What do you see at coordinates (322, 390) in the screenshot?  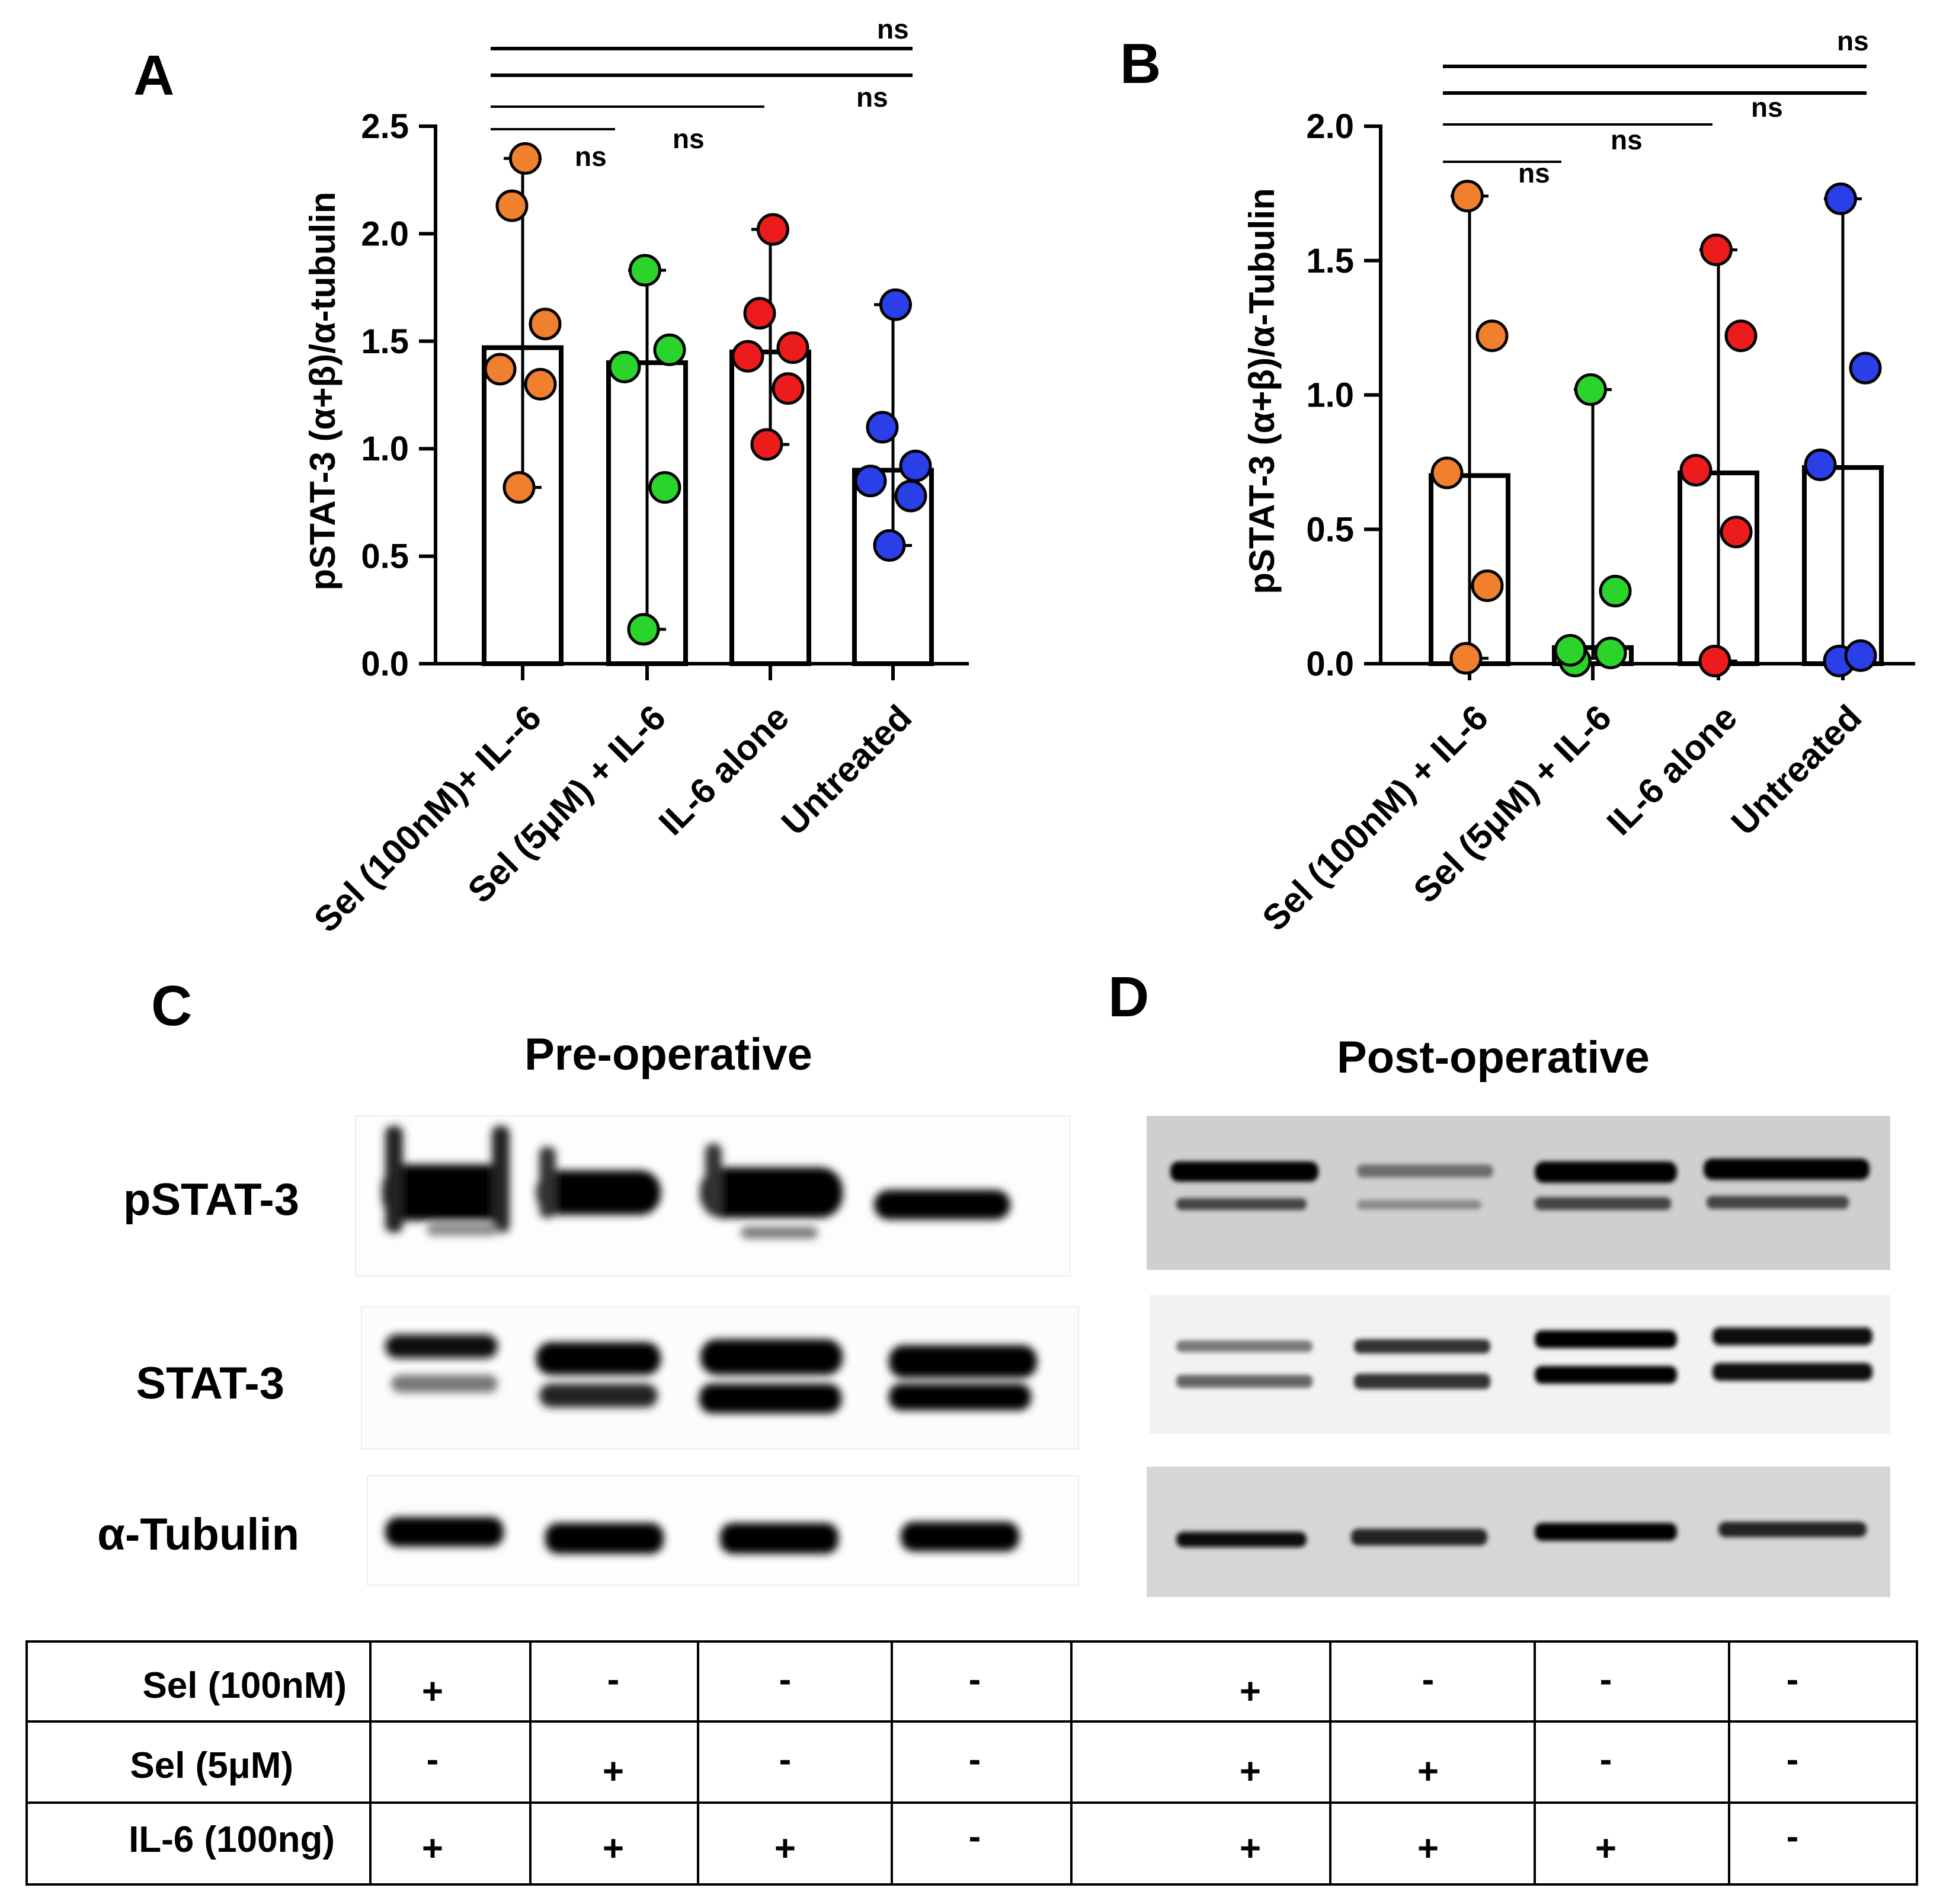 I see `chart-a-y-axis-label: pSTAT-3 (α+β)/α-tubulin` at bounding box center [322, 390].